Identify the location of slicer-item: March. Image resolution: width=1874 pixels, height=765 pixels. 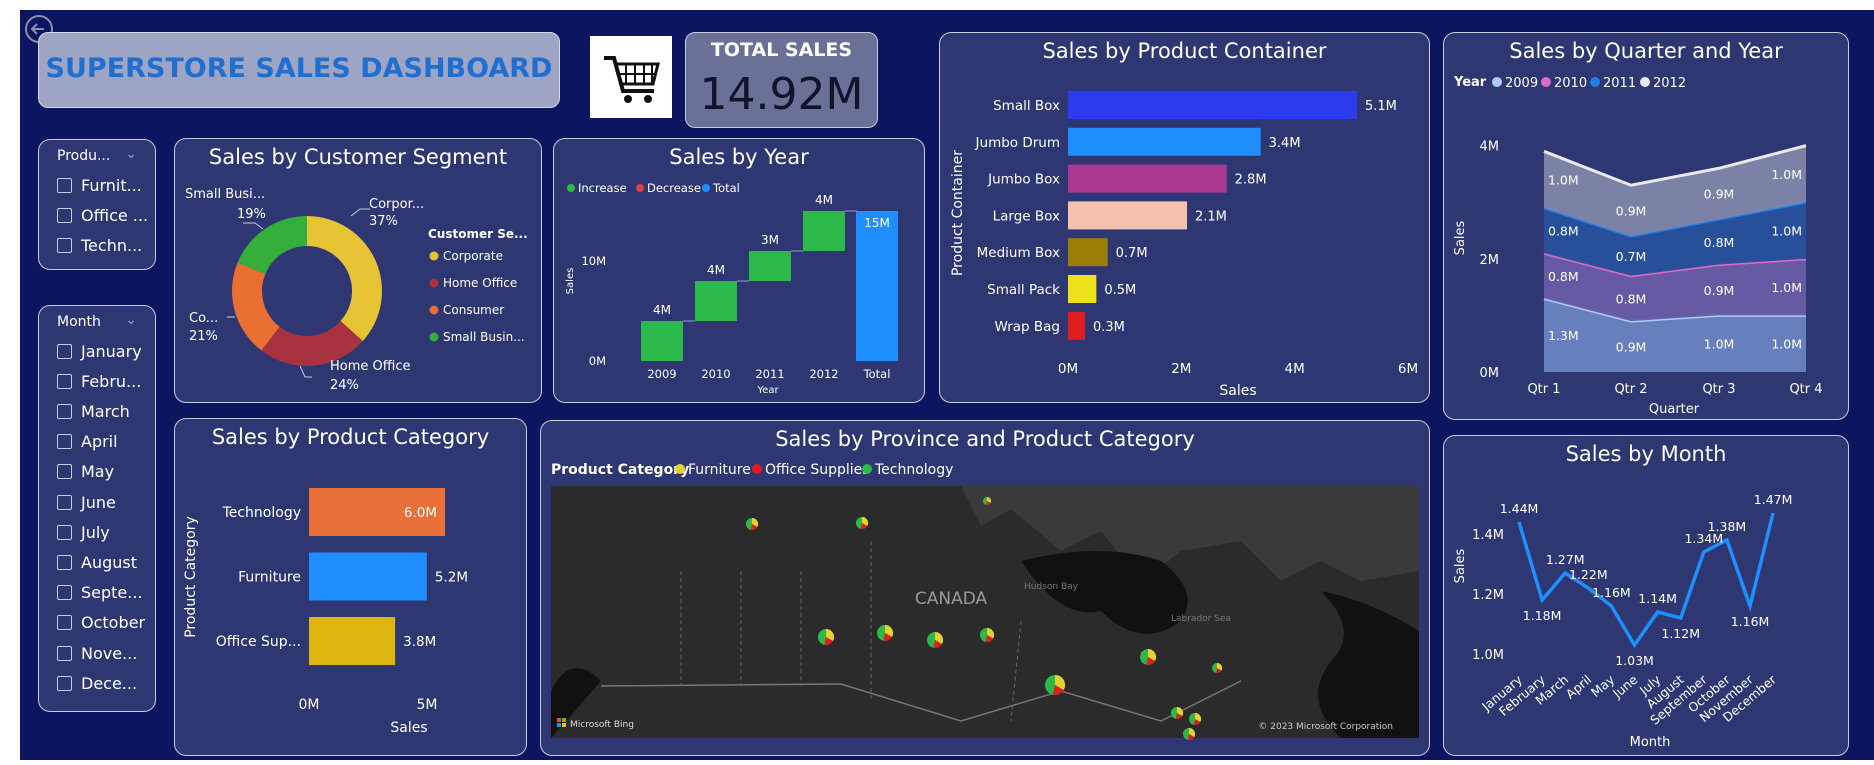
(93, 411).